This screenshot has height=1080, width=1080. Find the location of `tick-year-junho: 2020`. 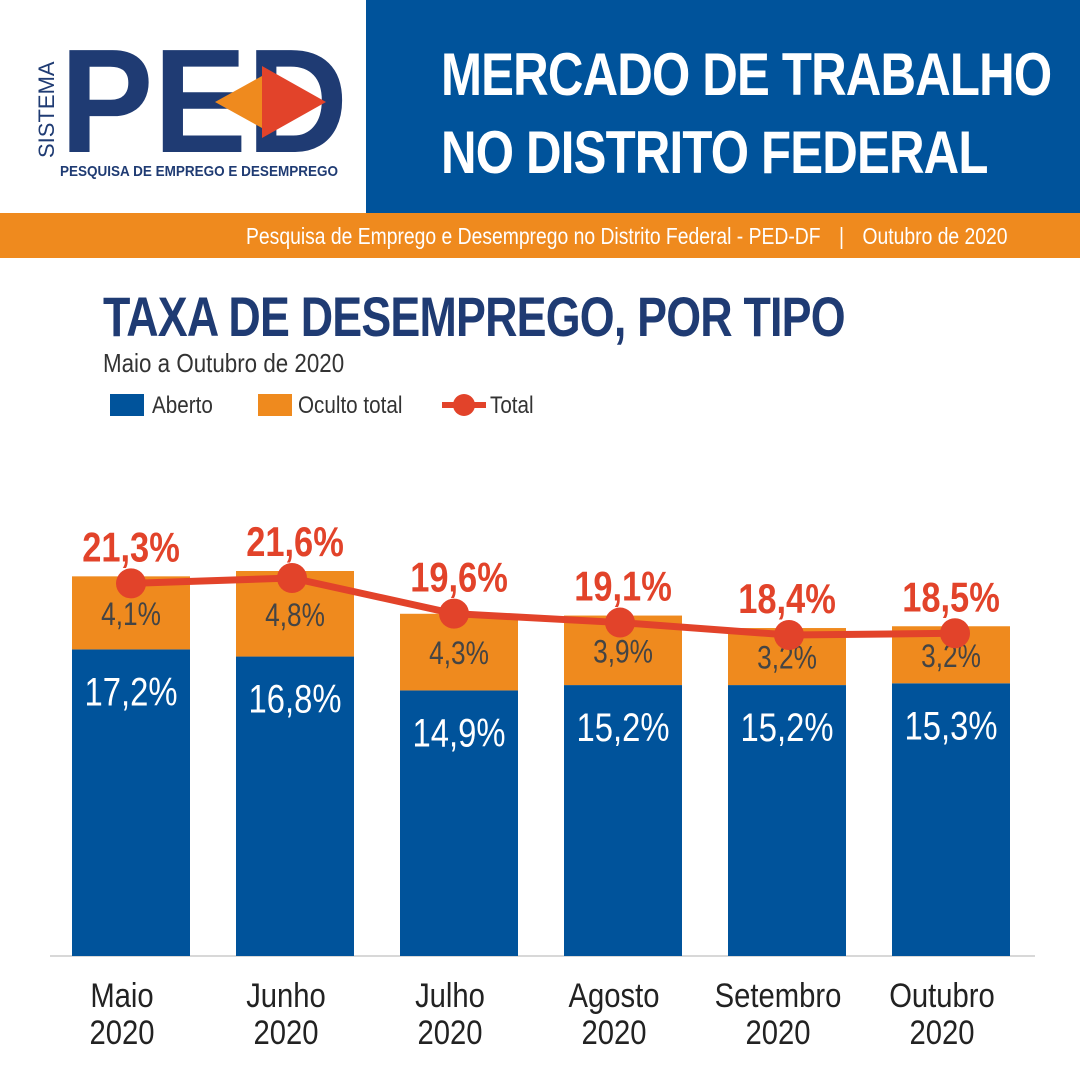

tick-year-junho: 2020 is located at coordinates (285, 1032).